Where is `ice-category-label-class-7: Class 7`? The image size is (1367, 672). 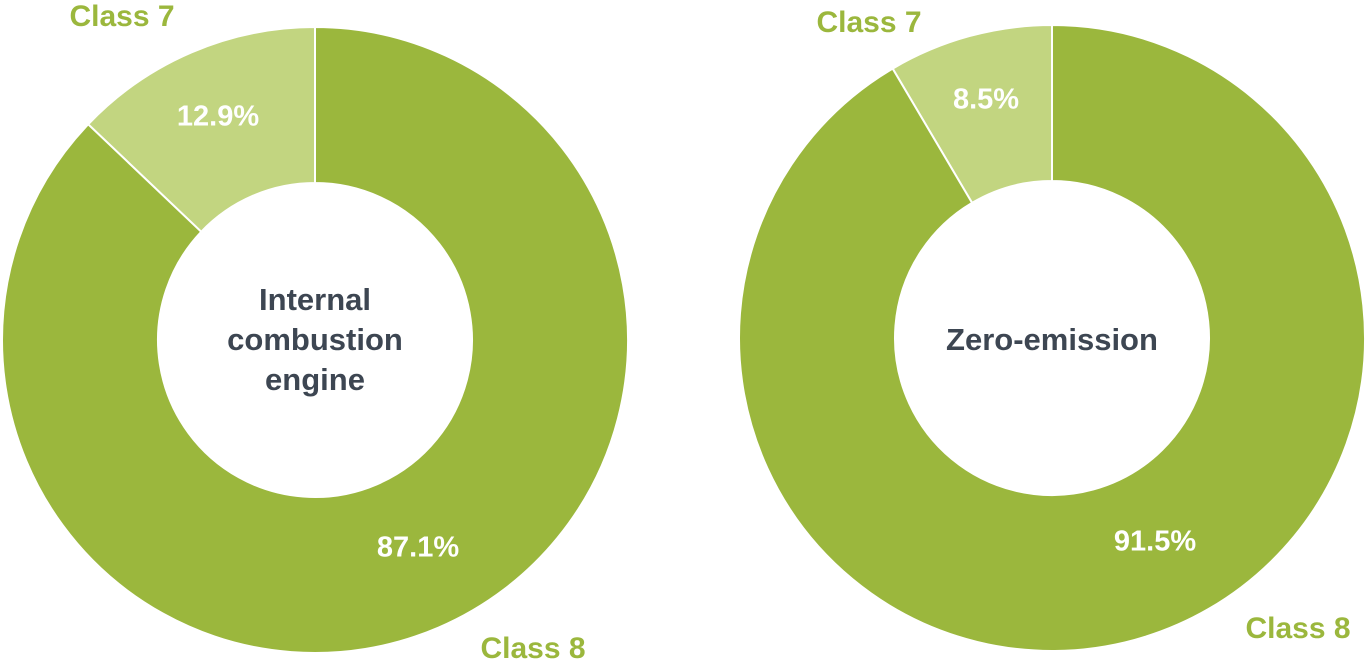
ice-category-label-class-7: Class 7 is located at coordinates (121, 16).